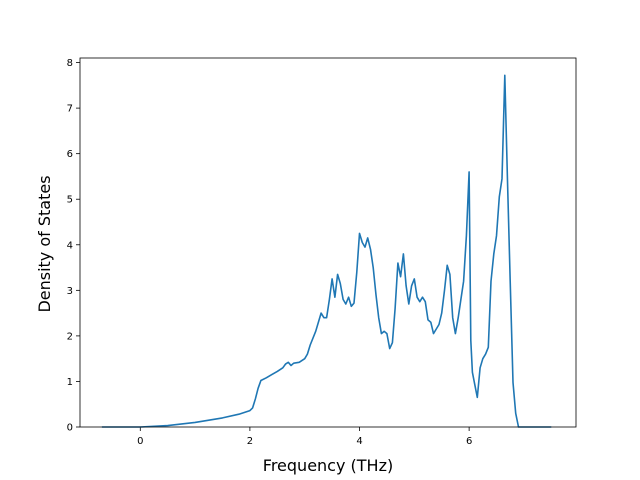 Image resolution: width=640 pixels, height=480 pixels. I want to click on y-tick-label: 3, so click(70, 291).